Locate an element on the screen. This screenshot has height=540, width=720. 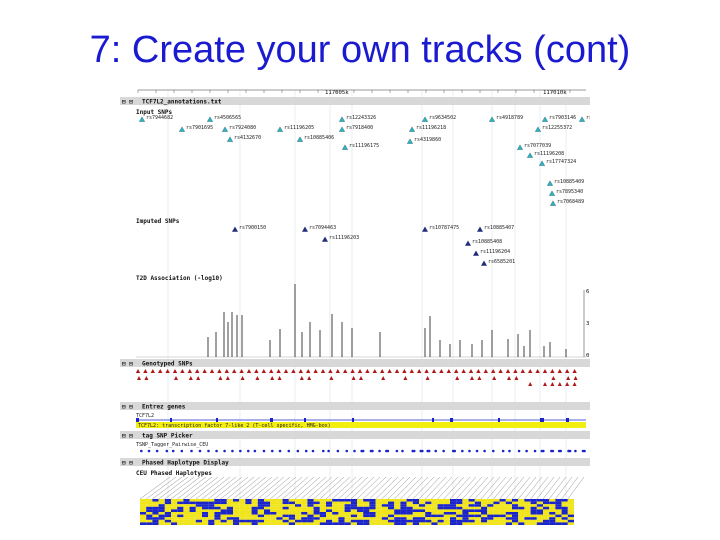
track-header-genotyped: ⊟ ⊟ Genotyped SNPs is located at coordinates (355, 363).